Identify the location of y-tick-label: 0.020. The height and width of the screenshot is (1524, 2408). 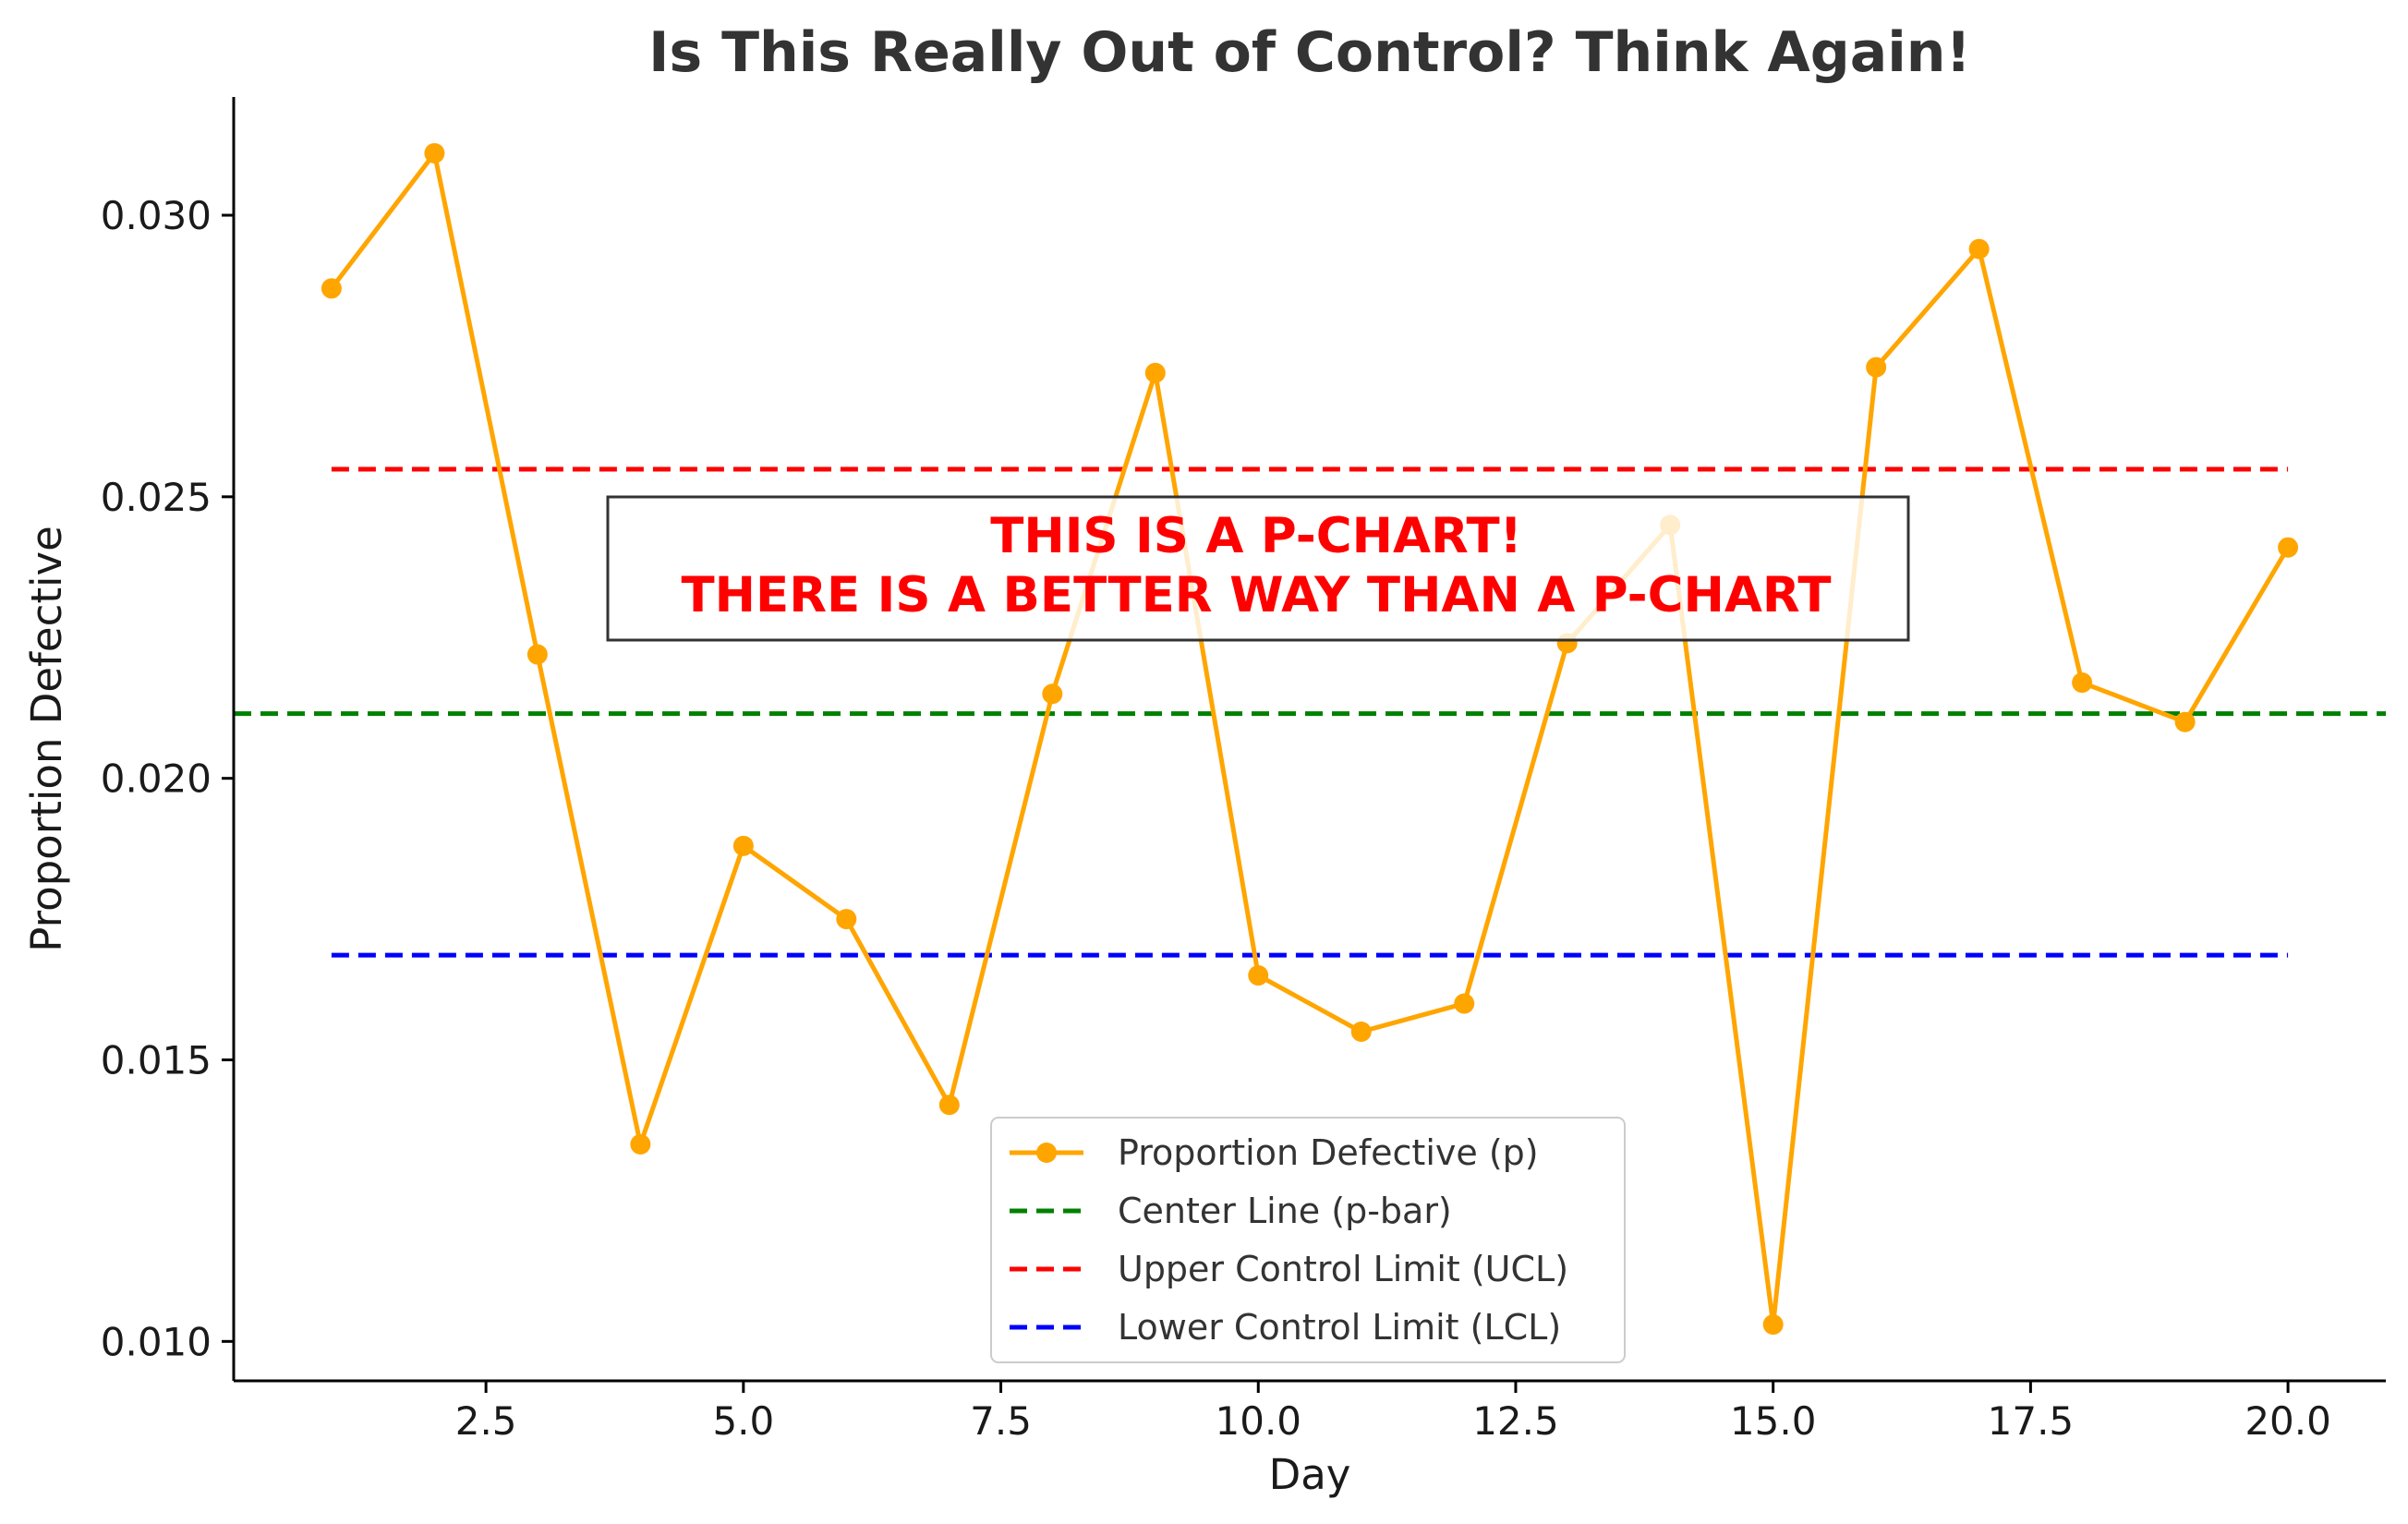
(156, 779).